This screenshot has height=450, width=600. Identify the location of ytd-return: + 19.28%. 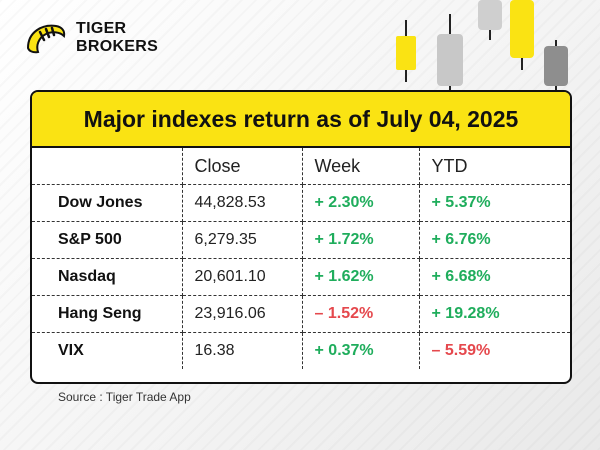
(494, 314).